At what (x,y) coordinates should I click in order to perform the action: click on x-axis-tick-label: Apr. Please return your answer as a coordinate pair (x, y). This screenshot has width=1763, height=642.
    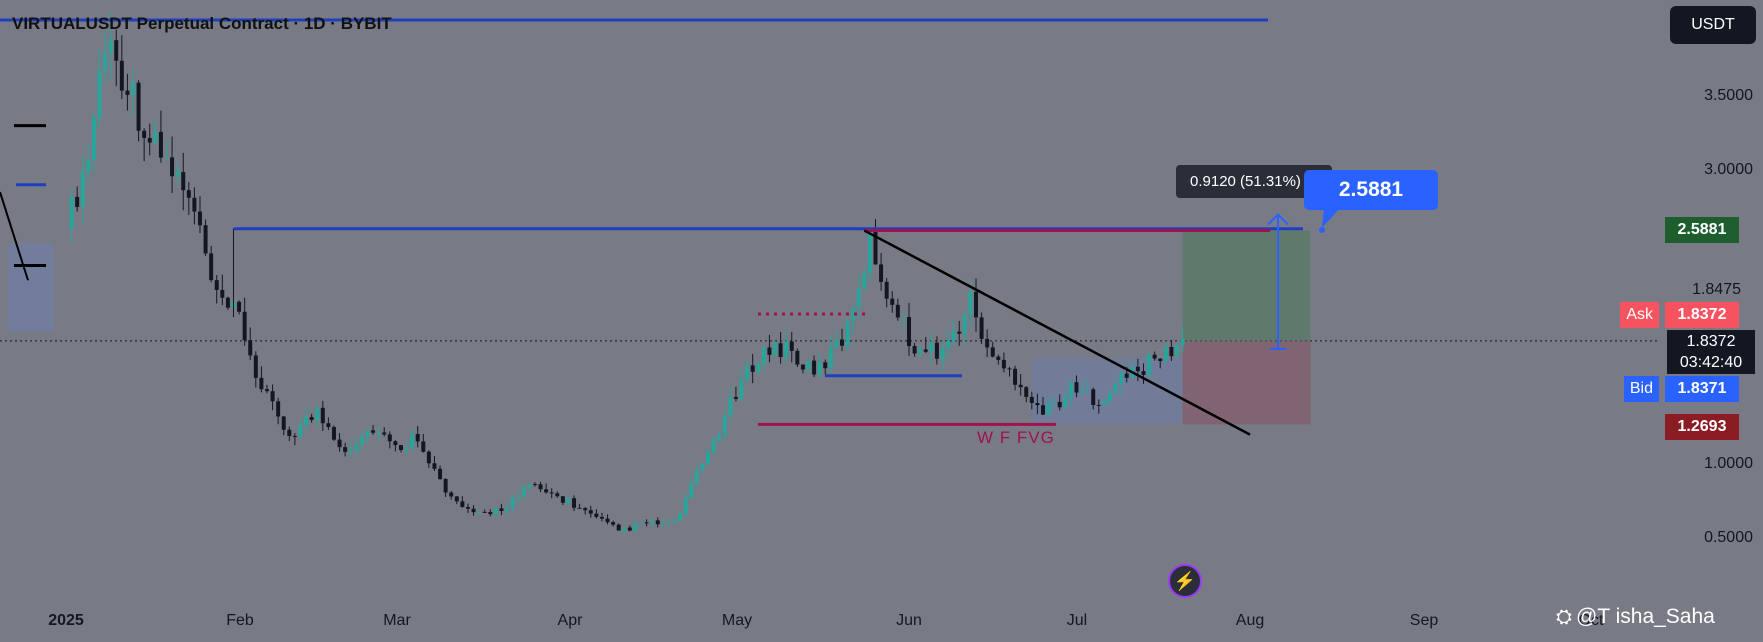
    Looking at the image, I should click on (570, 620).